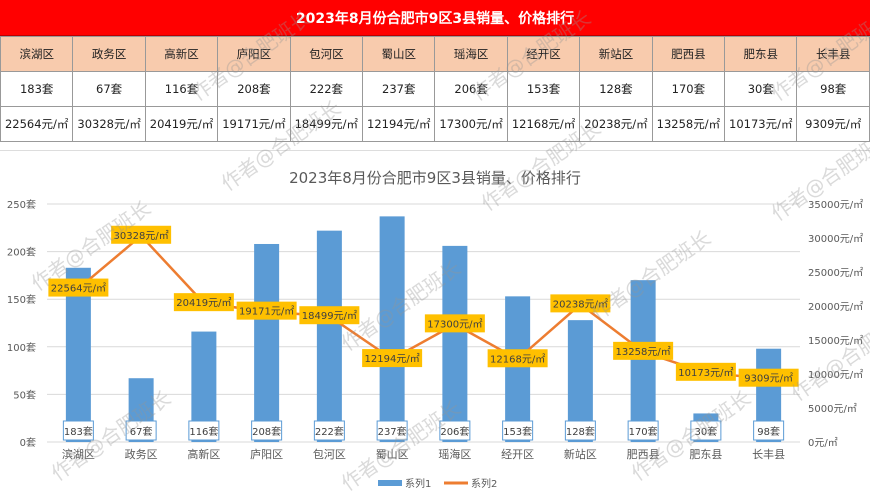 The image size is (870, 497). Describe the element at coordinates (580, 454) in the screenshot. I see `category-label: 新站区` at that location.